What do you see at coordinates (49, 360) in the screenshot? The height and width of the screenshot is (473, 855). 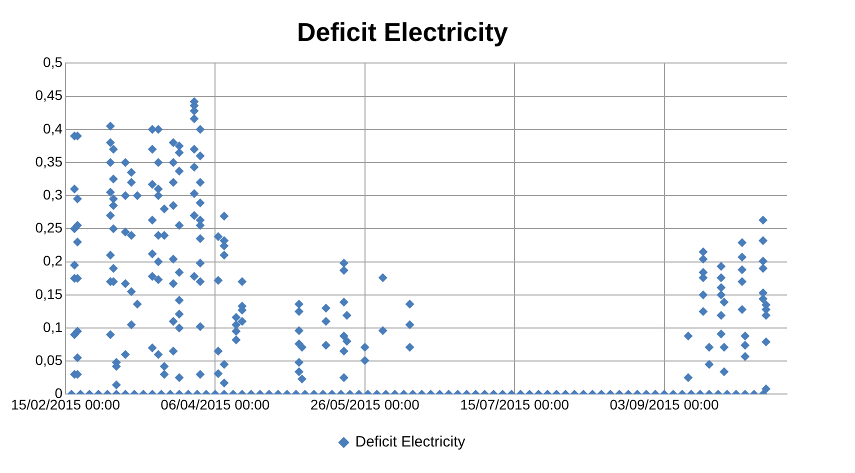 I see `y-tick-label: 0,05` at bounding box center [49, 360].